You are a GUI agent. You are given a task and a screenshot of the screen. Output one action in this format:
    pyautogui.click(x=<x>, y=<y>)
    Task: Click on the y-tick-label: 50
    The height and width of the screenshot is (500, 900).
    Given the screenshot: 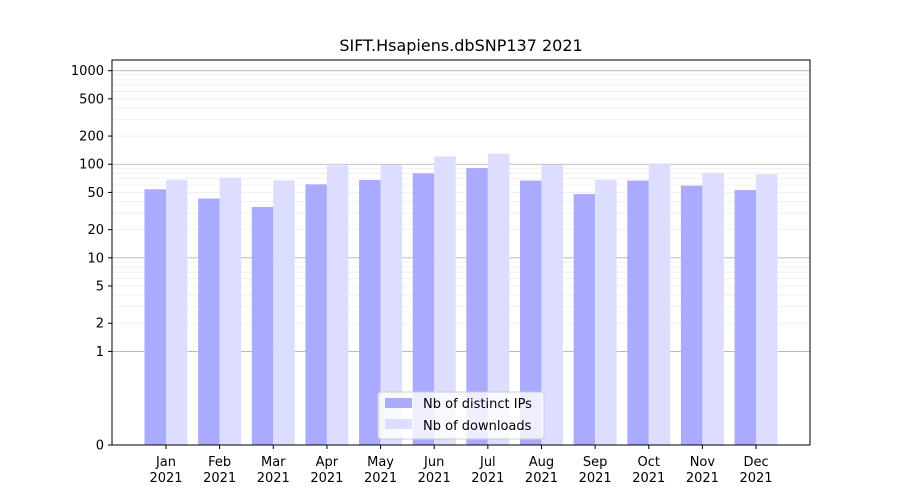 What is the action you would take?
    pyautogui.click(x=95, y=193)
    